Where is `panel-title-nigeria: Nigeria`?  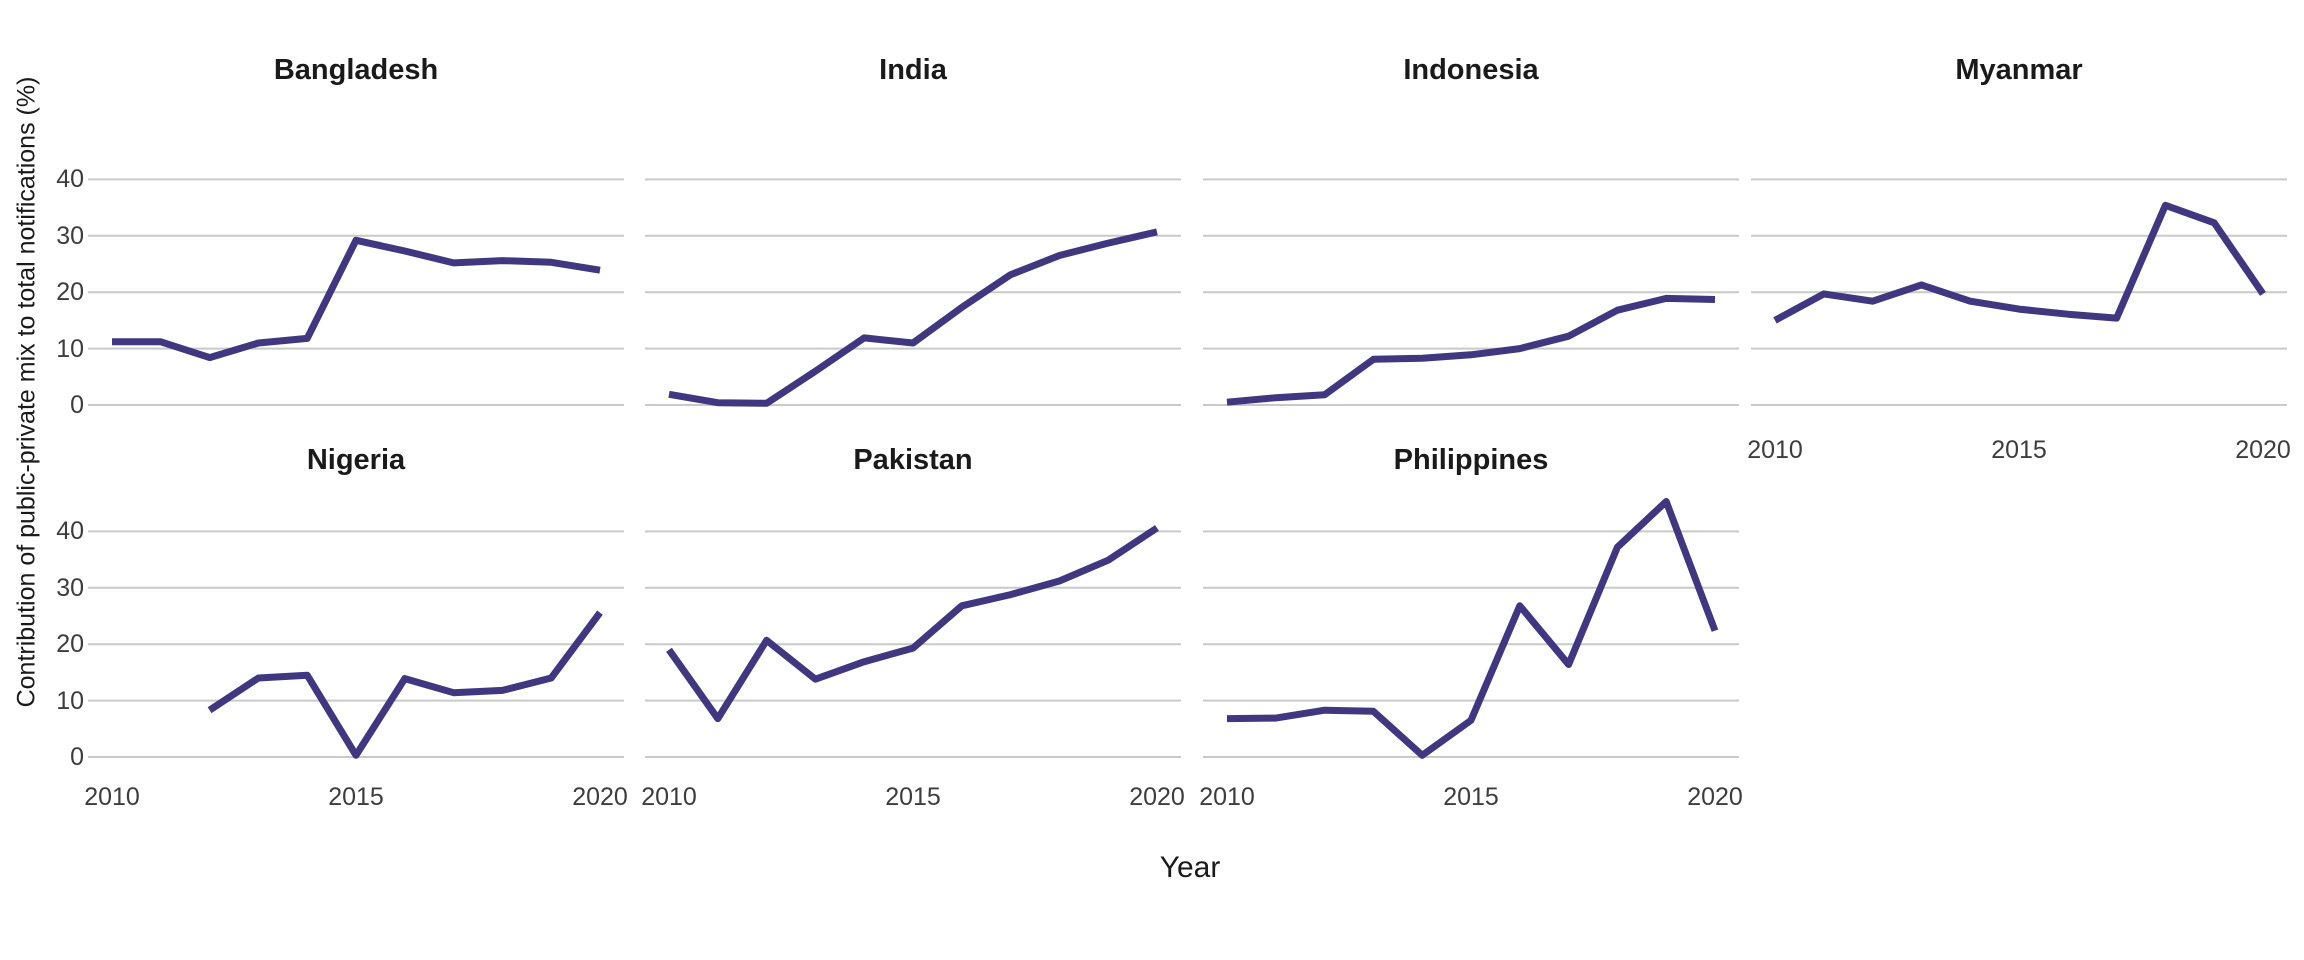 panel-title-nigeria: Nigeria is located at coordinates (356, 460).